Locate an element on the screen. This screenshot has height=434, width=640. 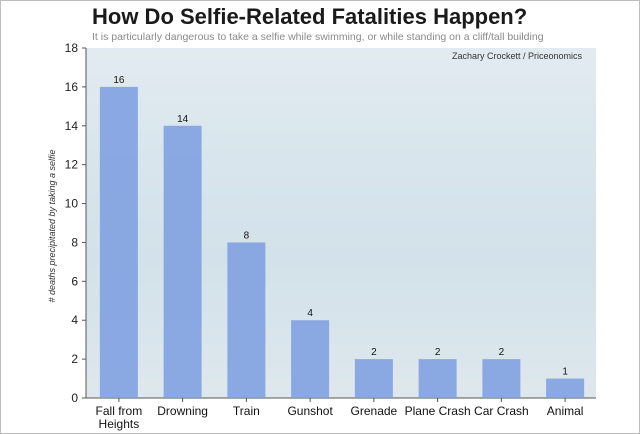
x-tick-label: Plane Crash is located at coordinates (438, 411).